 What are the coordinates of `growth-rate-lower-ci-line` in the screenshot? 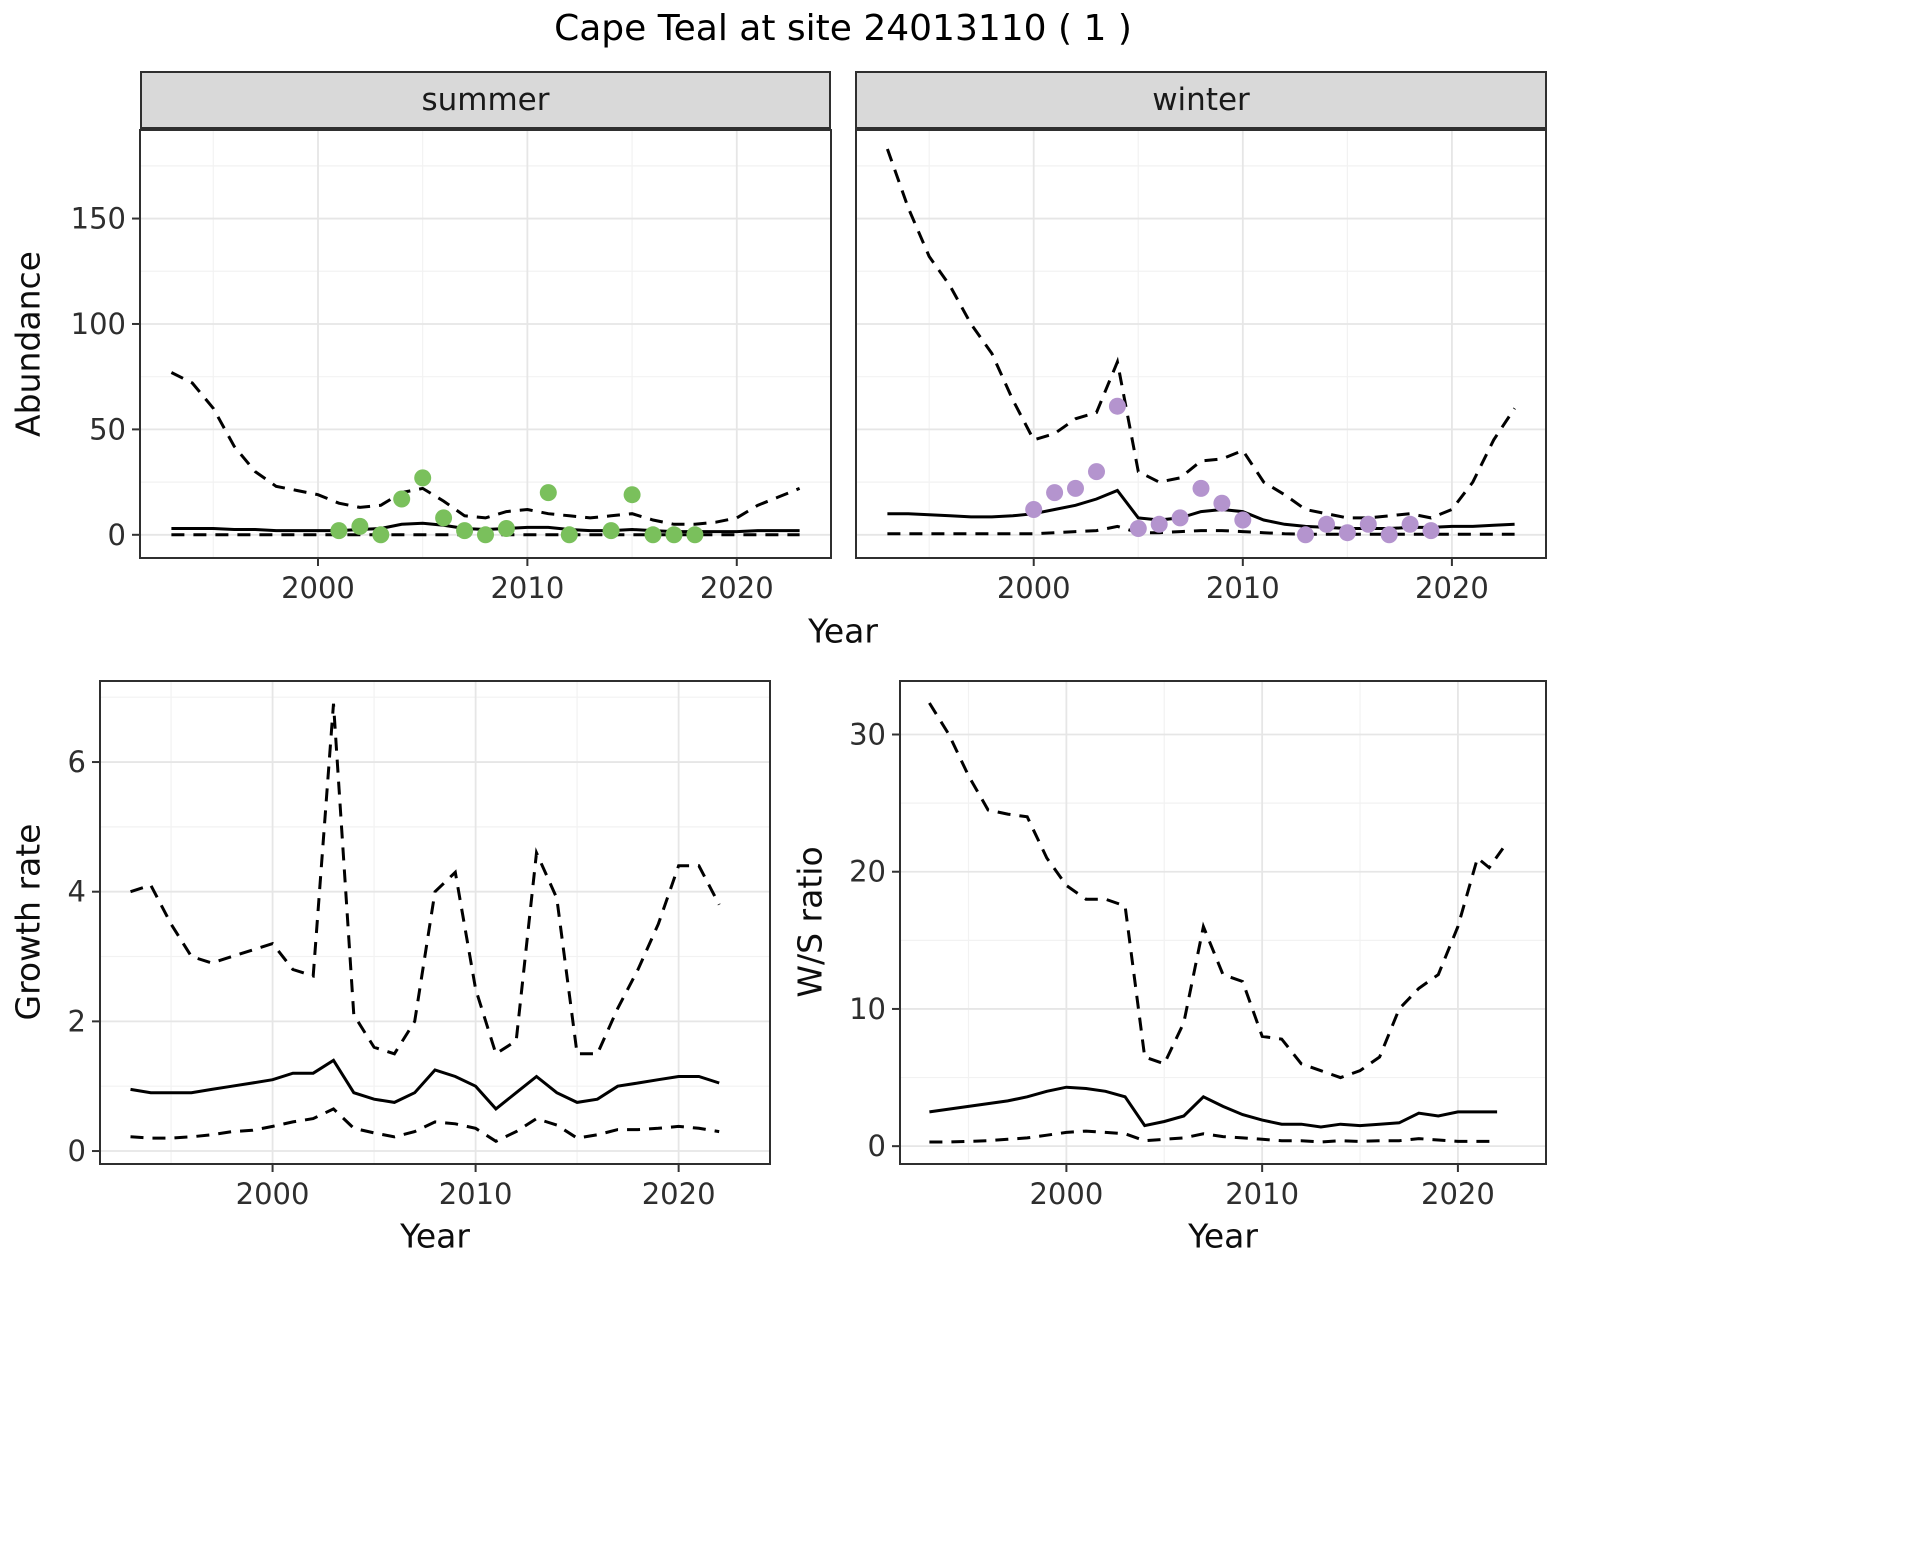 It's located at (425, 1125).